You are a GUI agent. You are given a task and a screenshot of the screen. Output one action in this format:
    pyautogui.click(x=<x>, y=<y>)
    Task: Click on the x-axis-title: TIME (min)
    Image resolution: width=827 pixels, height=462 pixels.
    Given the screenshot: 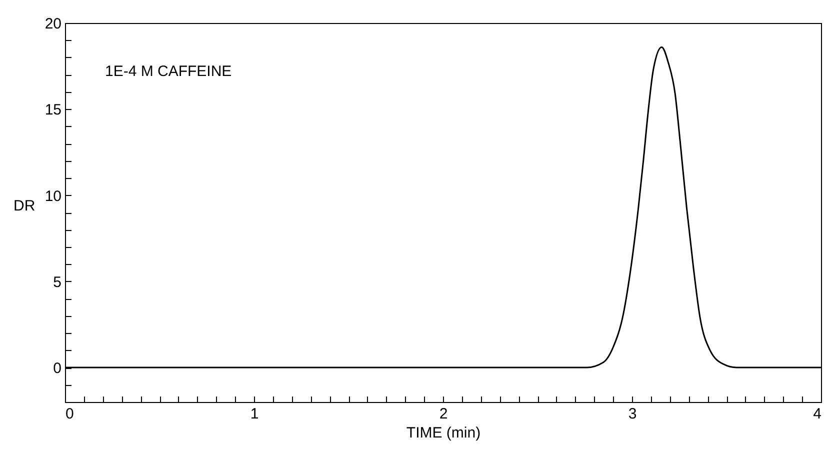 What is the action you would take?
    pyautogui.click(x=443, y=433)
    